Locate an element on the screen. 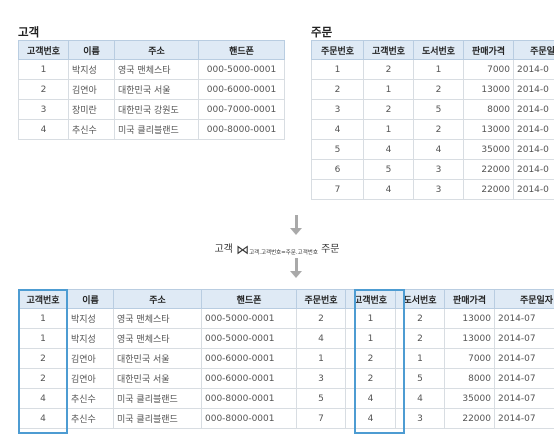 The width and height of the screenshot is (554, 441). order-table-row: 4 1 2 13000 2014-0 is located at coordinates (432, 129).